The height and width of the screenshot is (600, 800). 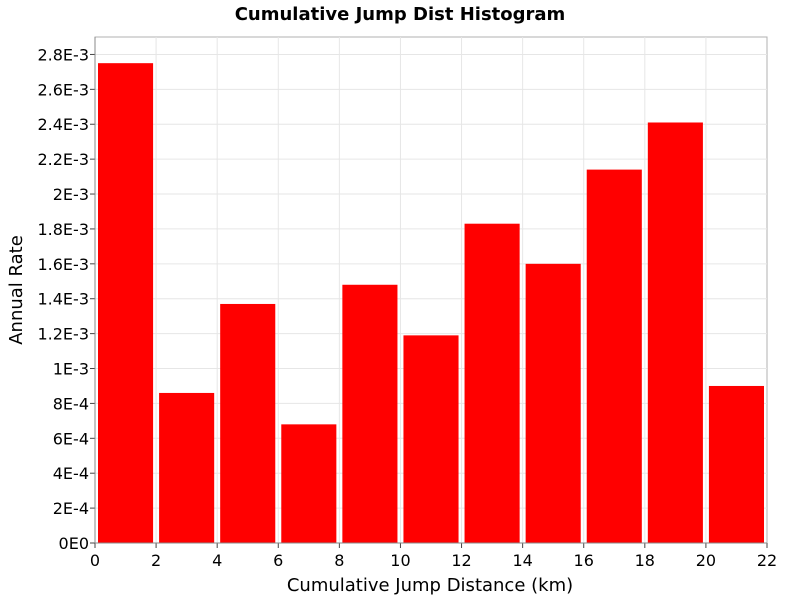 I want to click on x-tick-label: 6, so click(x=278, y=560).